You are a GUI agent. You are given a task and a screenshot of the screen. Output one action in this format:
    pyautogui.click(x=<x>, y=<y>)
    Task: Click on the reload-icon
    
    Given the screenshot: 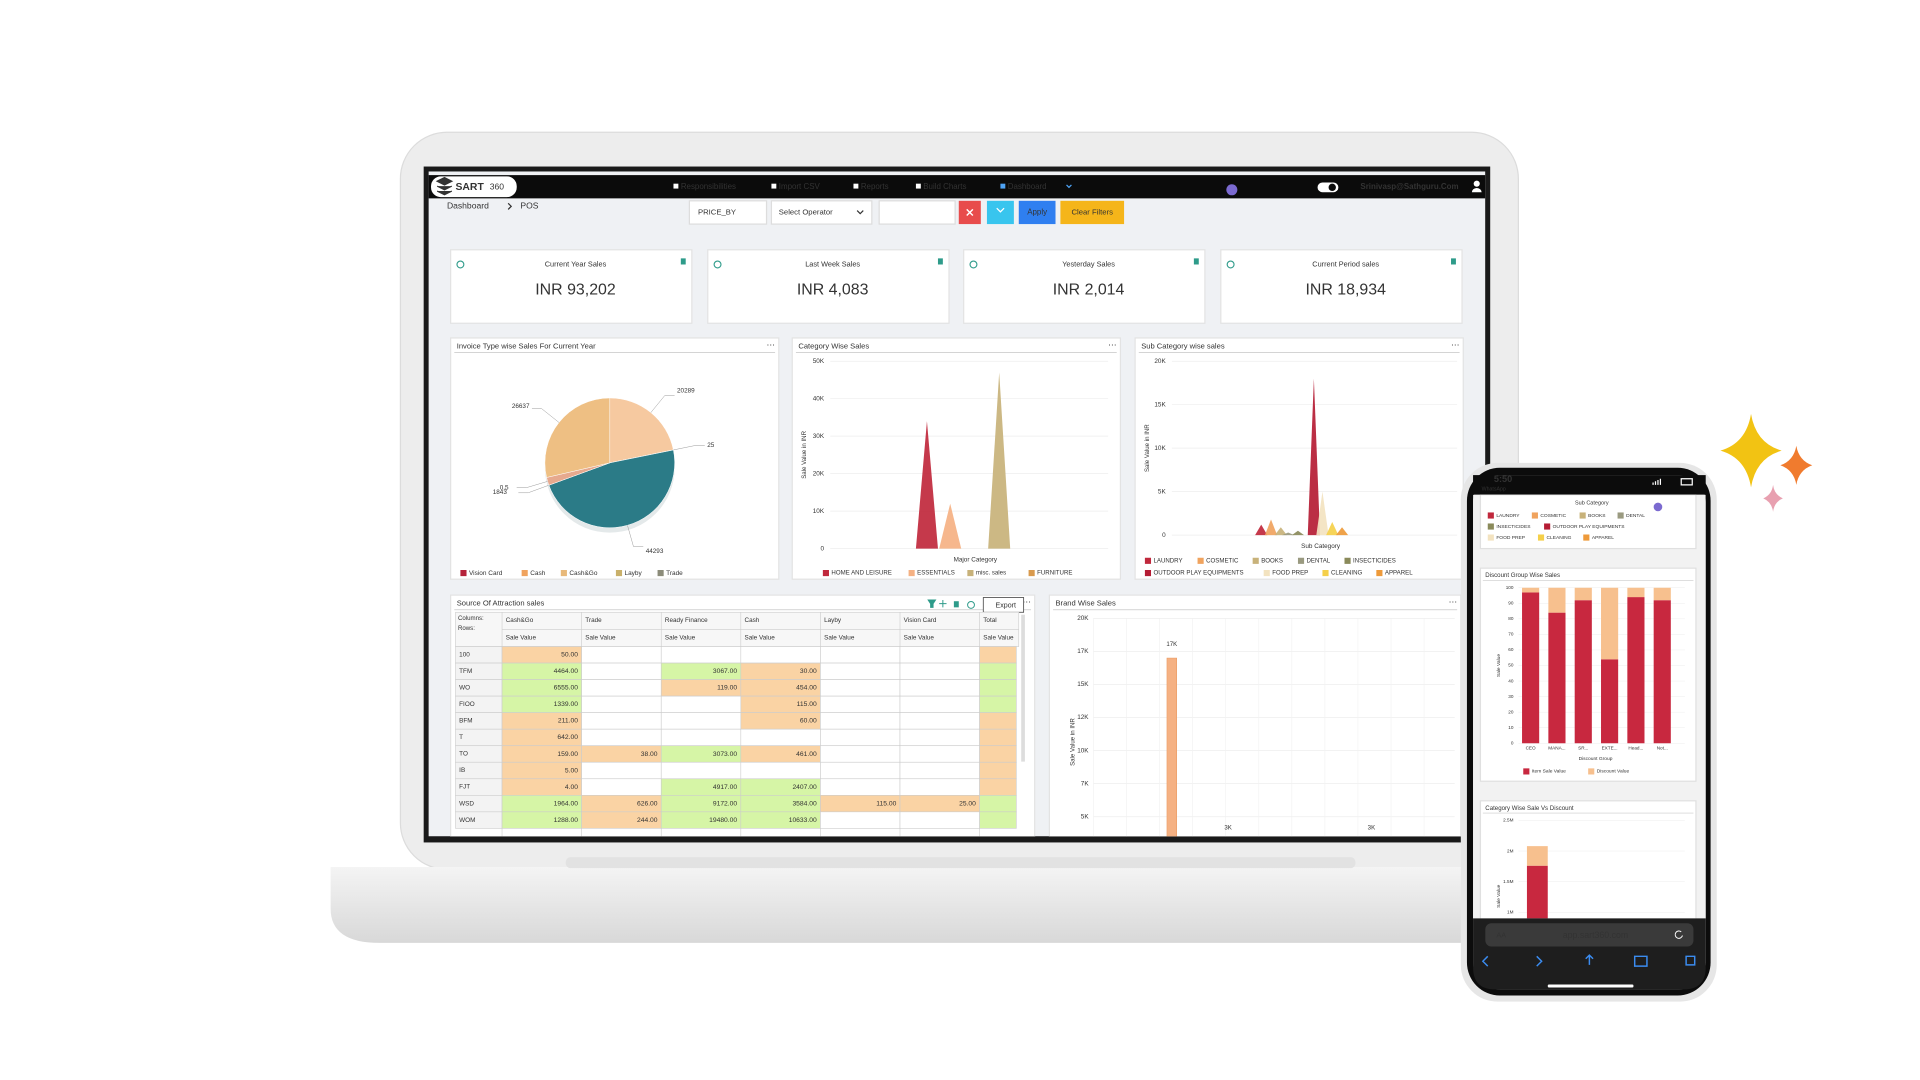 What is the action you would take?
    pyautogui.click(x=1678, y=934)
    